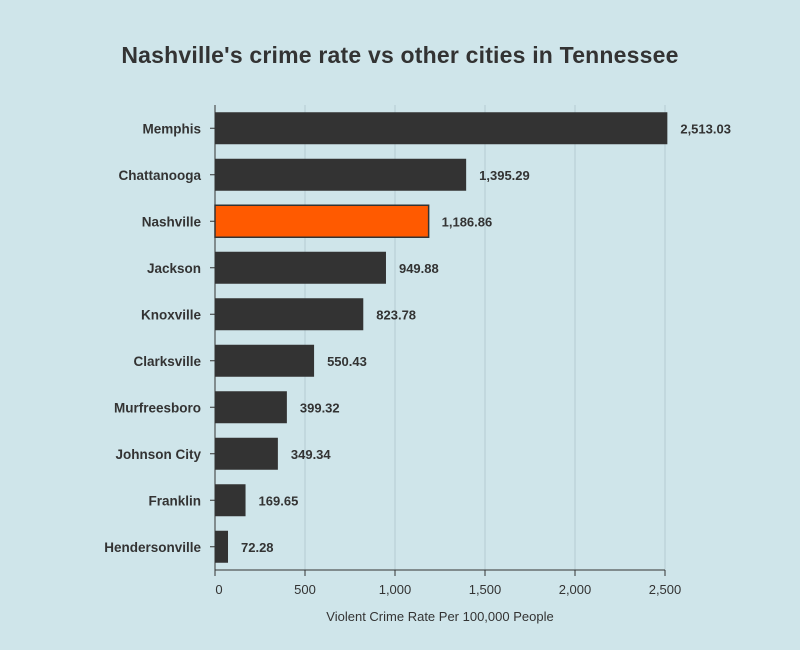 This screenshot has height=650, width=800. I want to click on x-tick-label: 1,000, so click(395, 589).